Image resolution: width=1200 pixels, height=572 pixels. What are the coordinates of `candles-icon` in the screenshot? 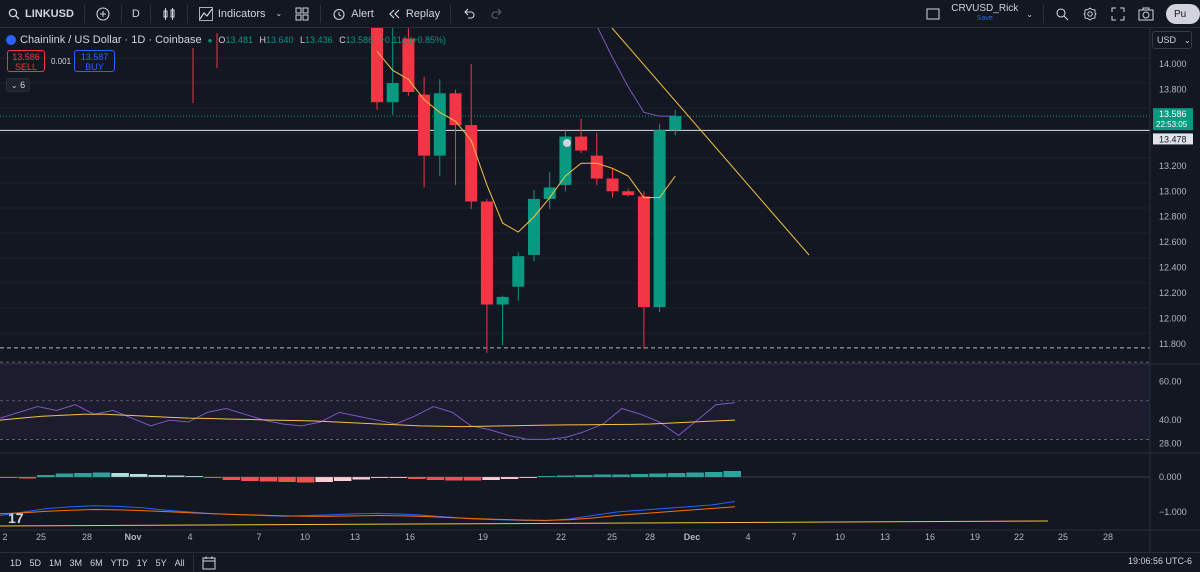 It's located at (169, 14).